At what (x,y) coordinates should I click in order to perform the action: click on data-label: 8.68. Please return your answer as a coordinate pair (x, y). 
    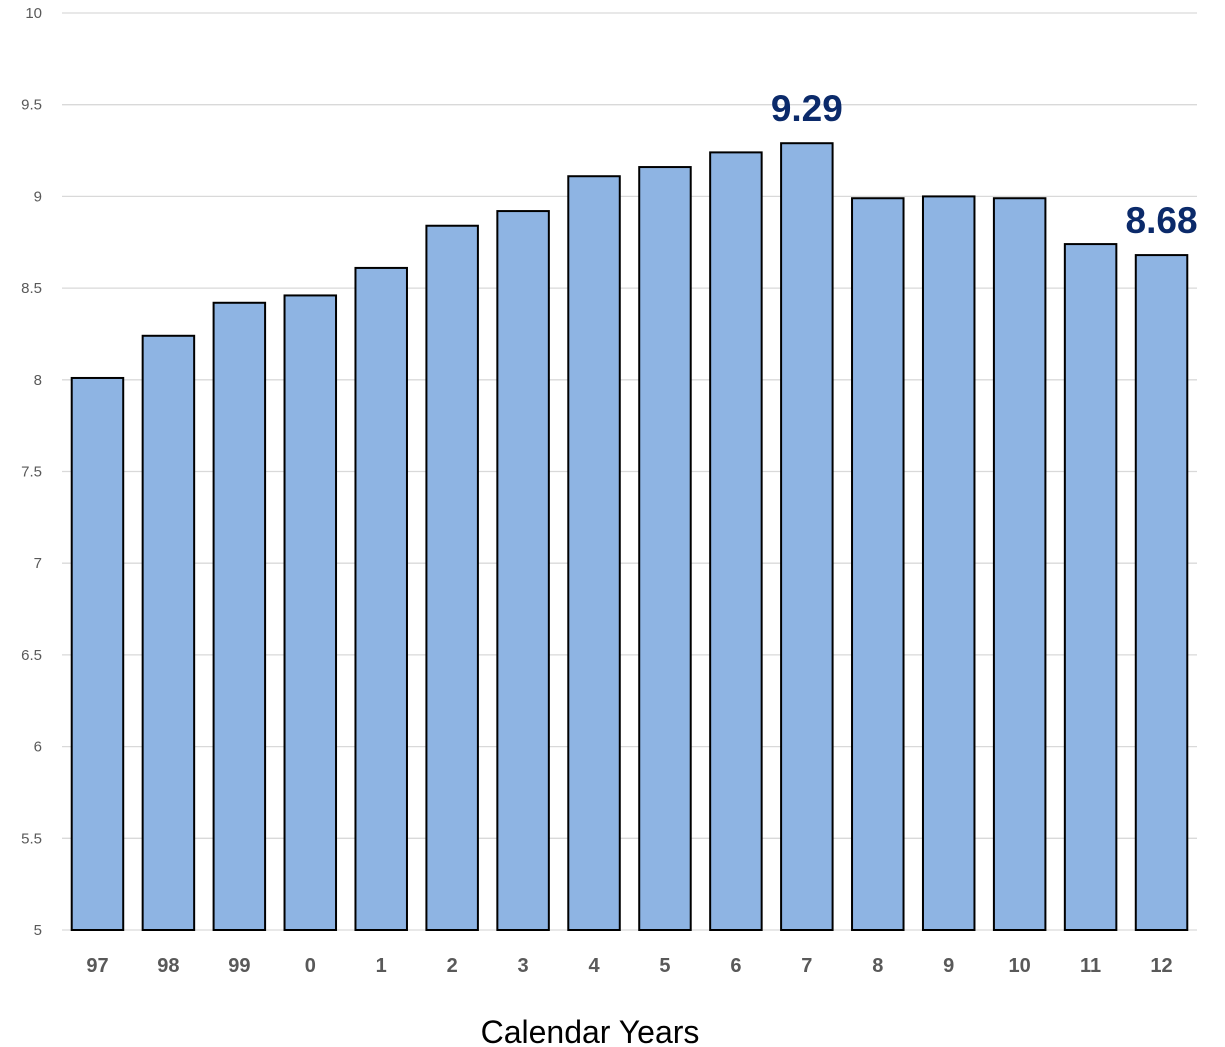
    Looking at the image, I should click on (1162, 220).